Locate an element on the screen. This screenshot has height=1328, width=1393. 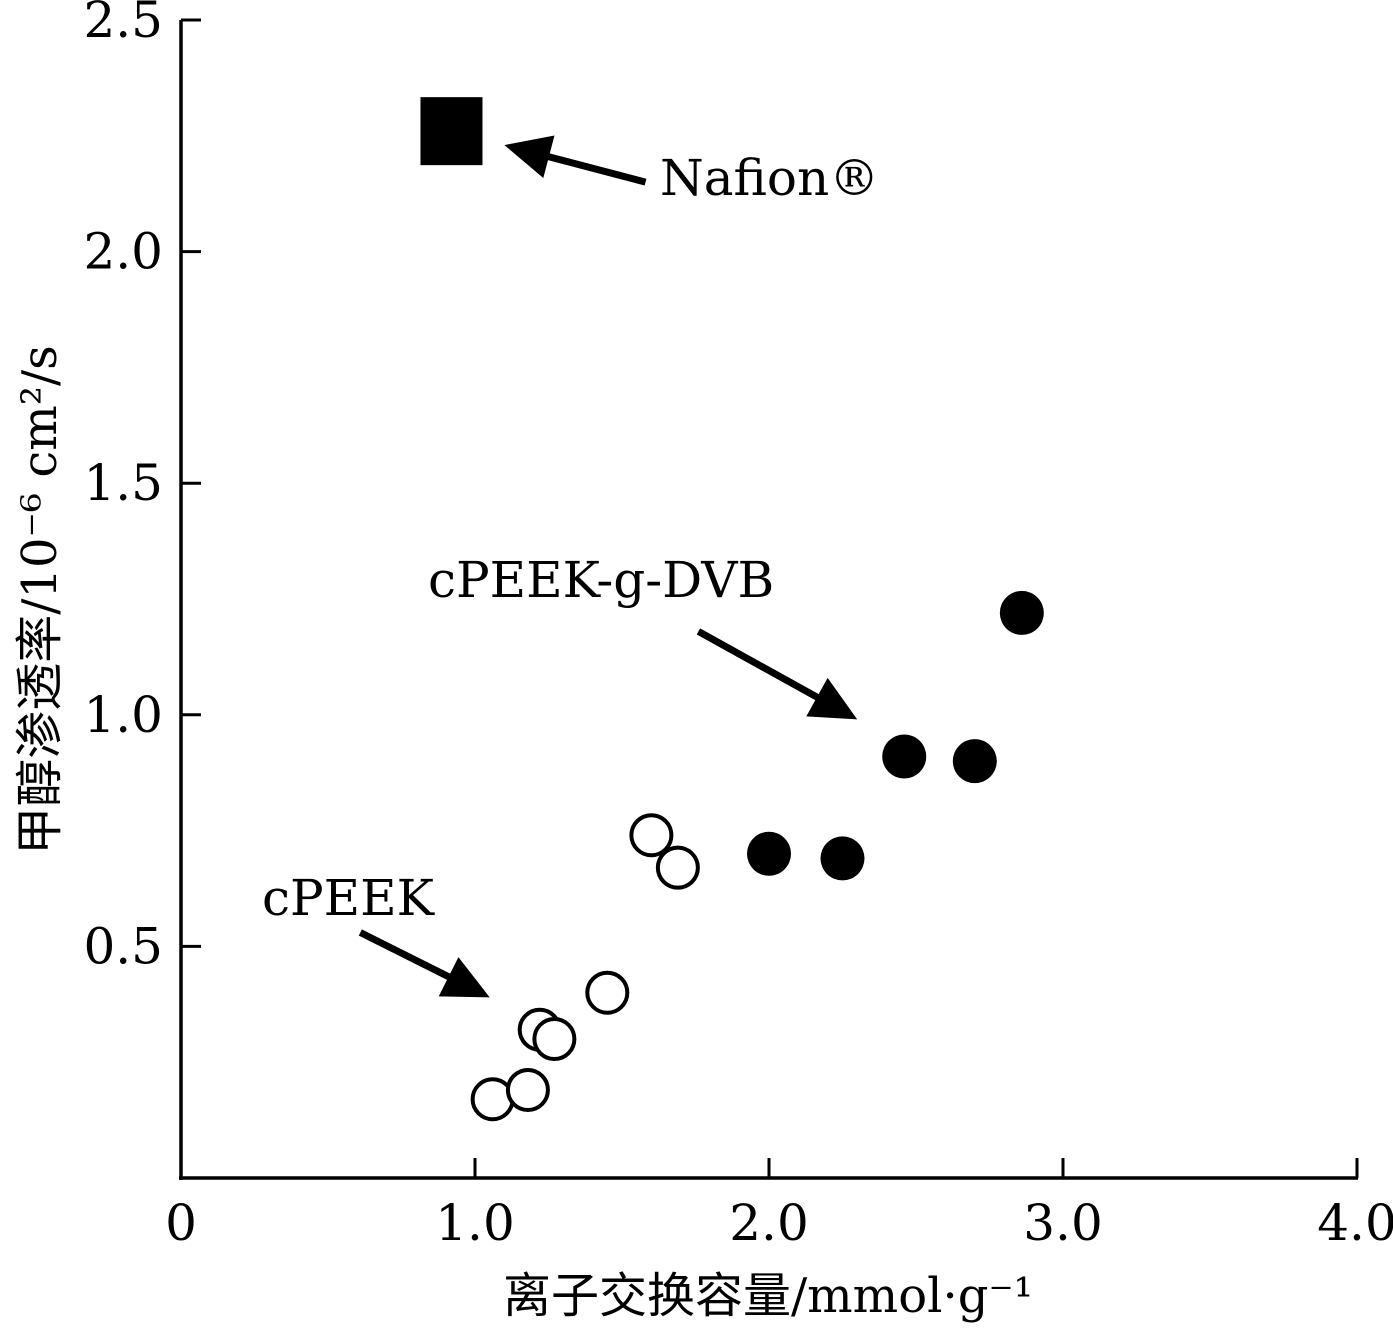
x-tick-label-1: 1.0 is located at coordinates (475, 1223).